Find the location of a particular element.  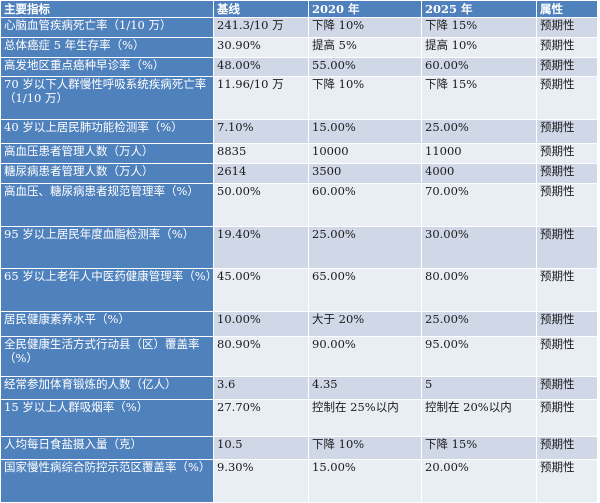

baseline-cell: 7.10% is located at coordinates (261, 132).